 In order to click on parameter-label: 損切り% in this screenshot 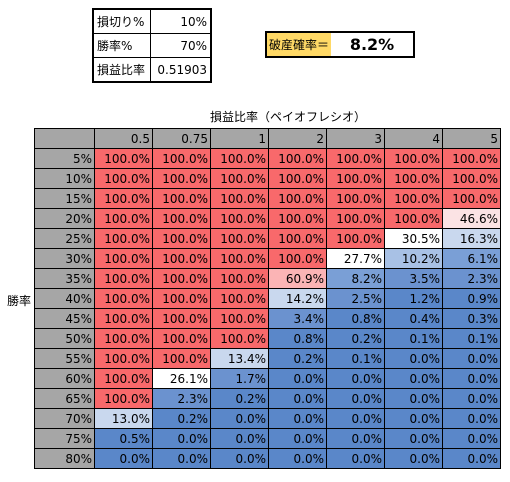, I will do `click(121, 21)`.